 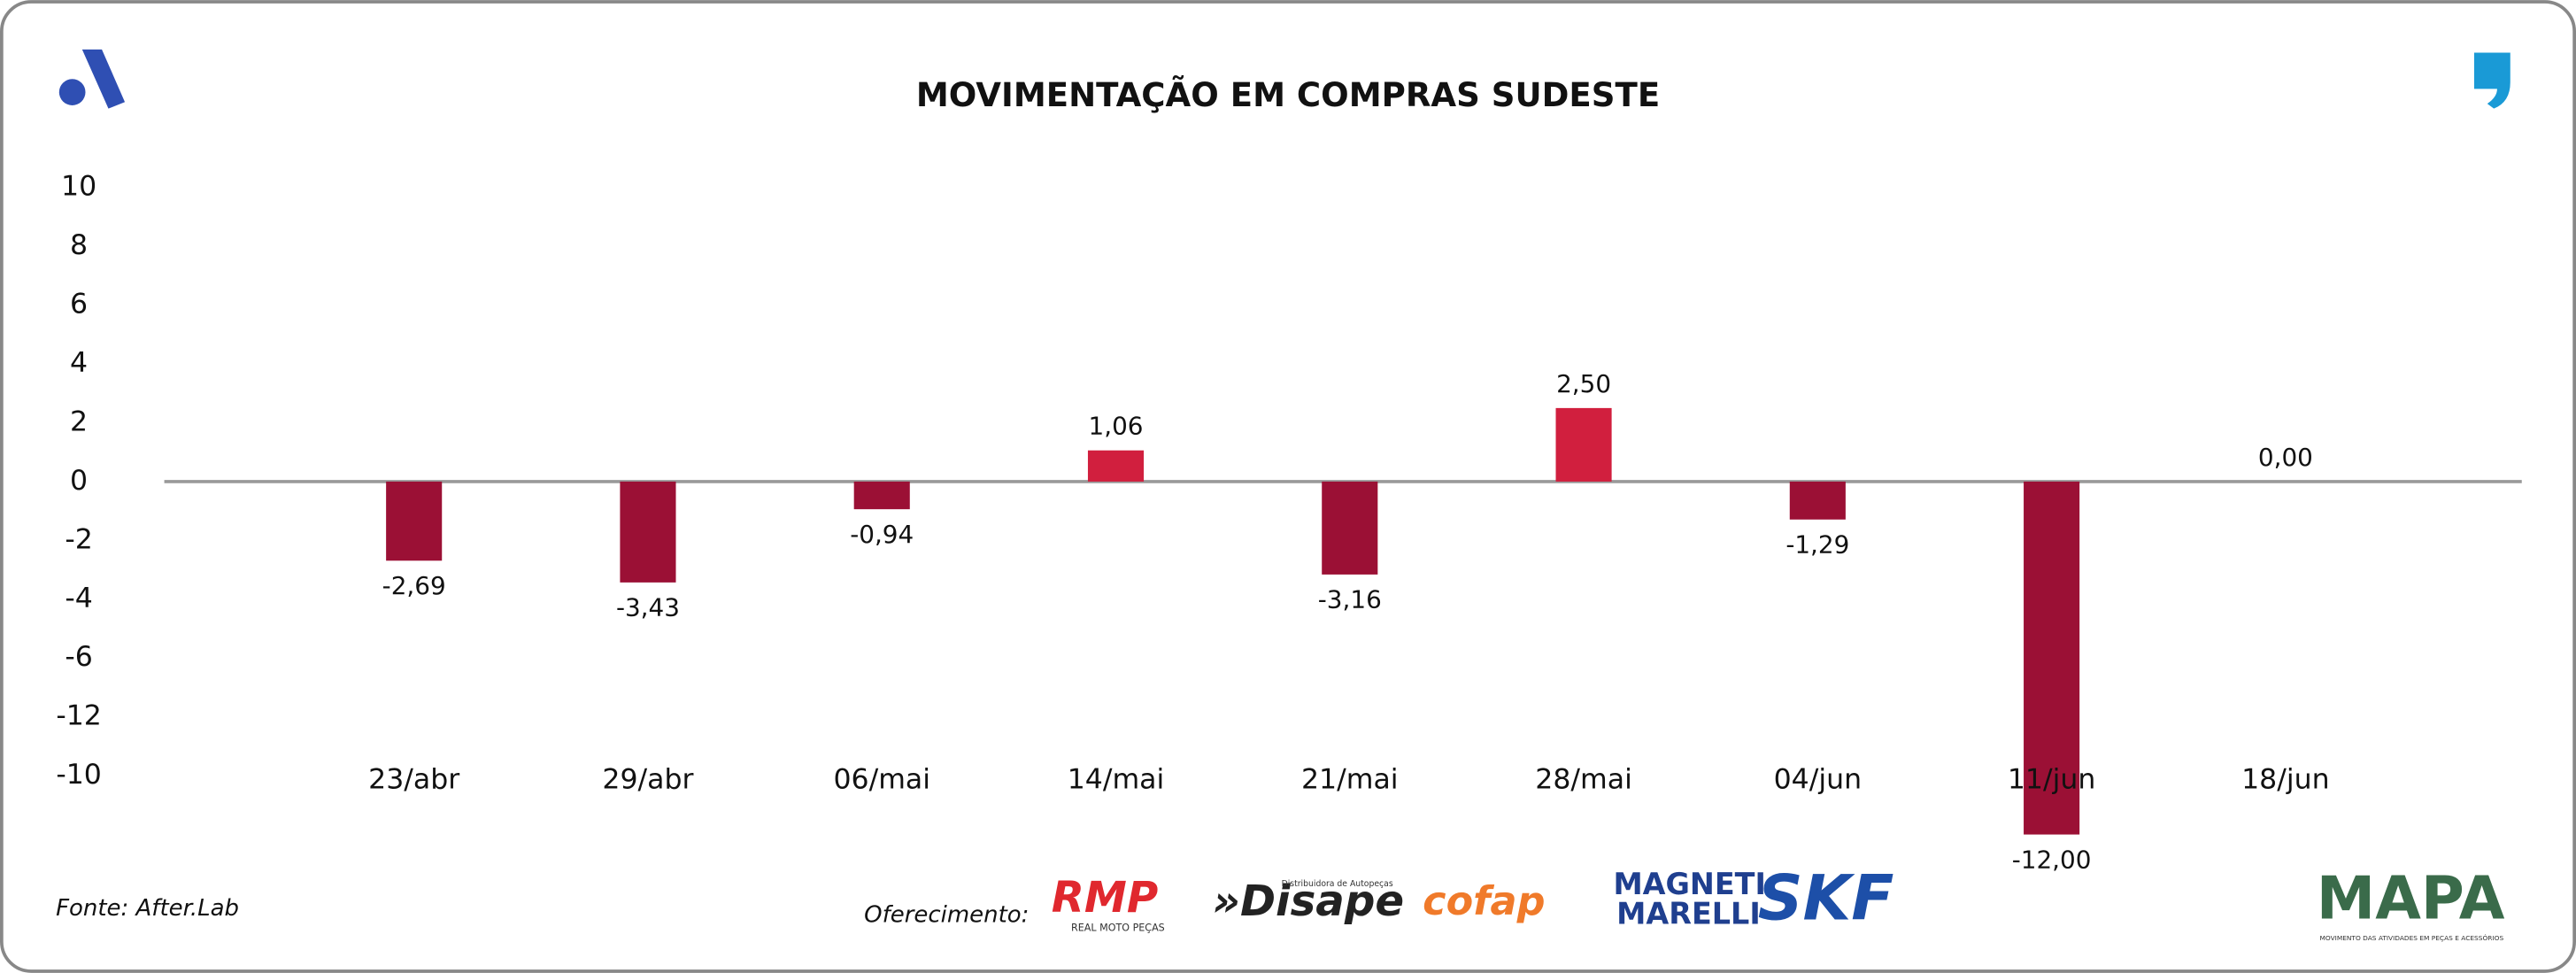 I want to click on y-tick-label: 10, so click(x=78, y=187).